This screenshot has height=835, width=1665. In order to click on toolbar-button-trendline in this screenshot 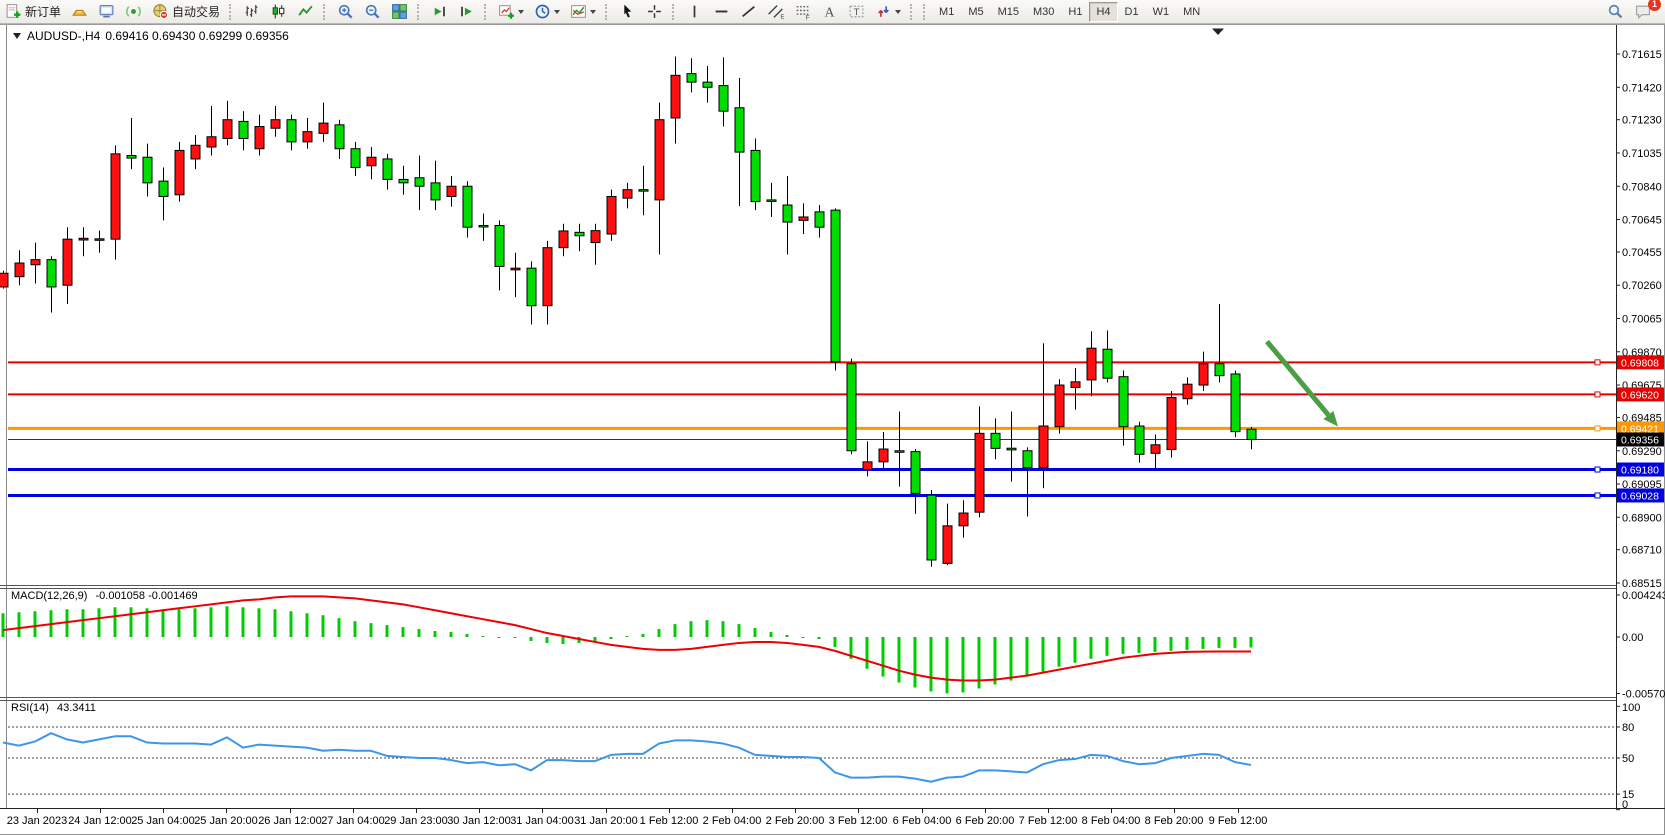, I will do `click(748, 12)`.